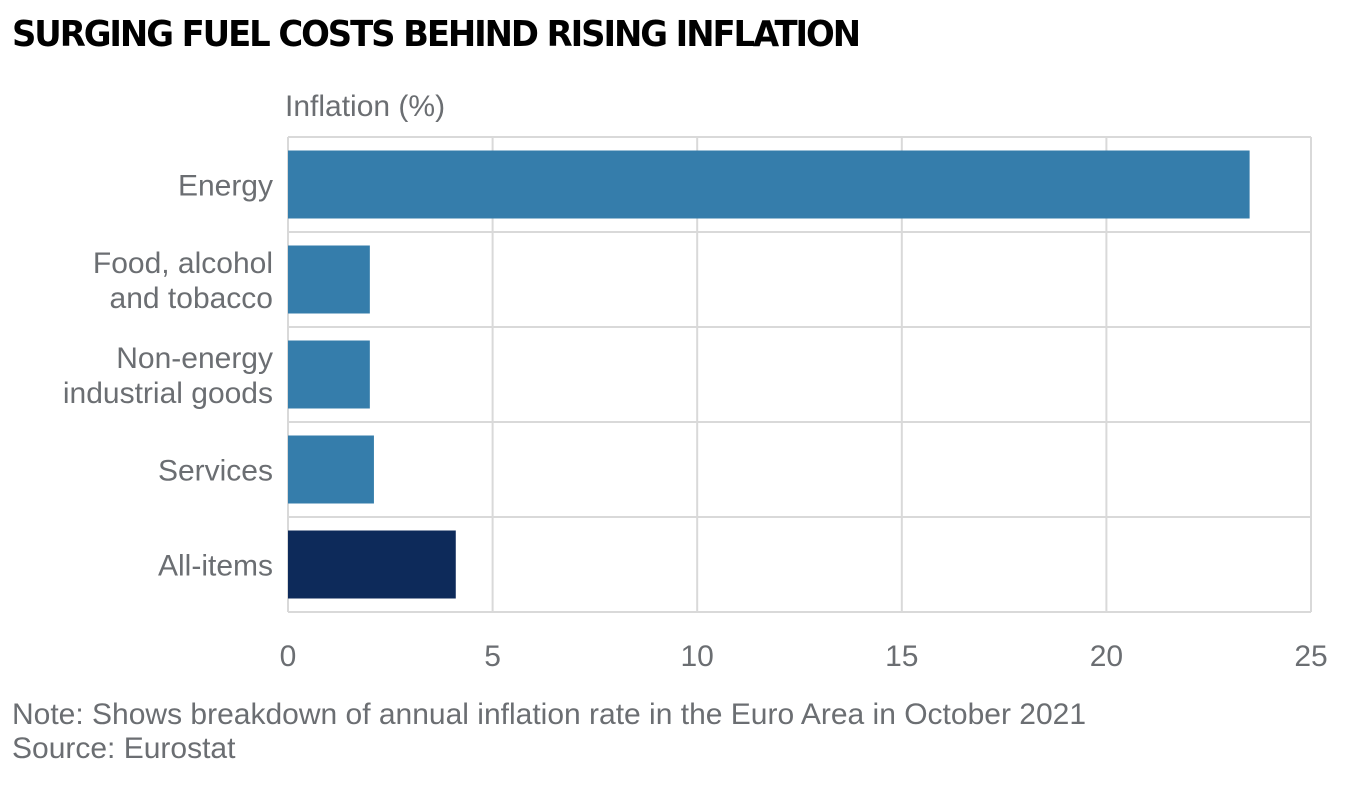  I want to click on category-label-3: Services, so click(215, 471).